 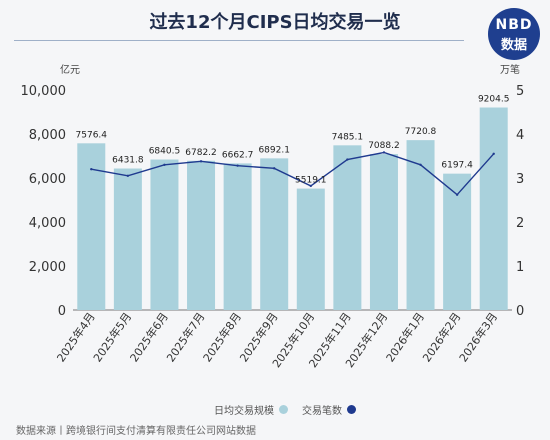 I want to click on bar-value-label-1: 7576.4, so click(x=92, y=135).